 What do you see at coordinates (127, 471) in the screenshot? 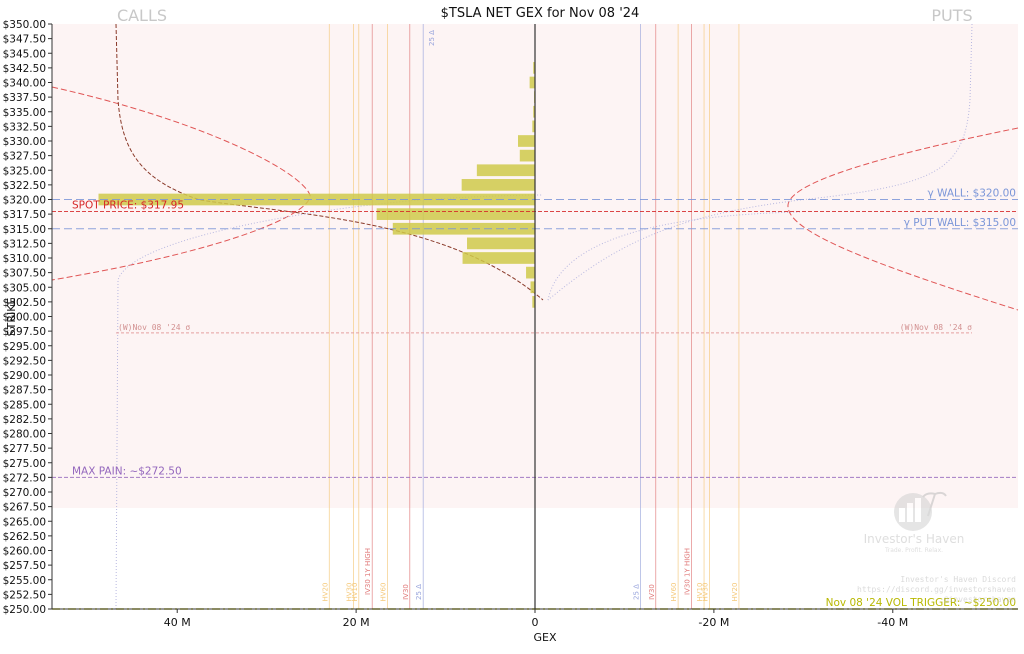
I see `level-label: MAX PAIN: ~$272.50` at bounding box center [127, 471].